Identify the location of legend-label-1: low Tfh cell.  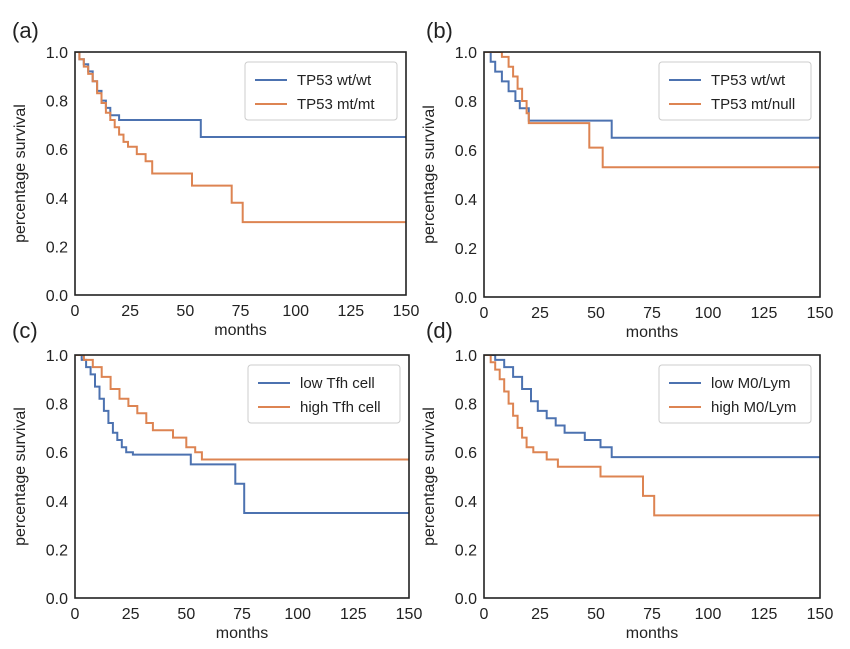
(337, 383).